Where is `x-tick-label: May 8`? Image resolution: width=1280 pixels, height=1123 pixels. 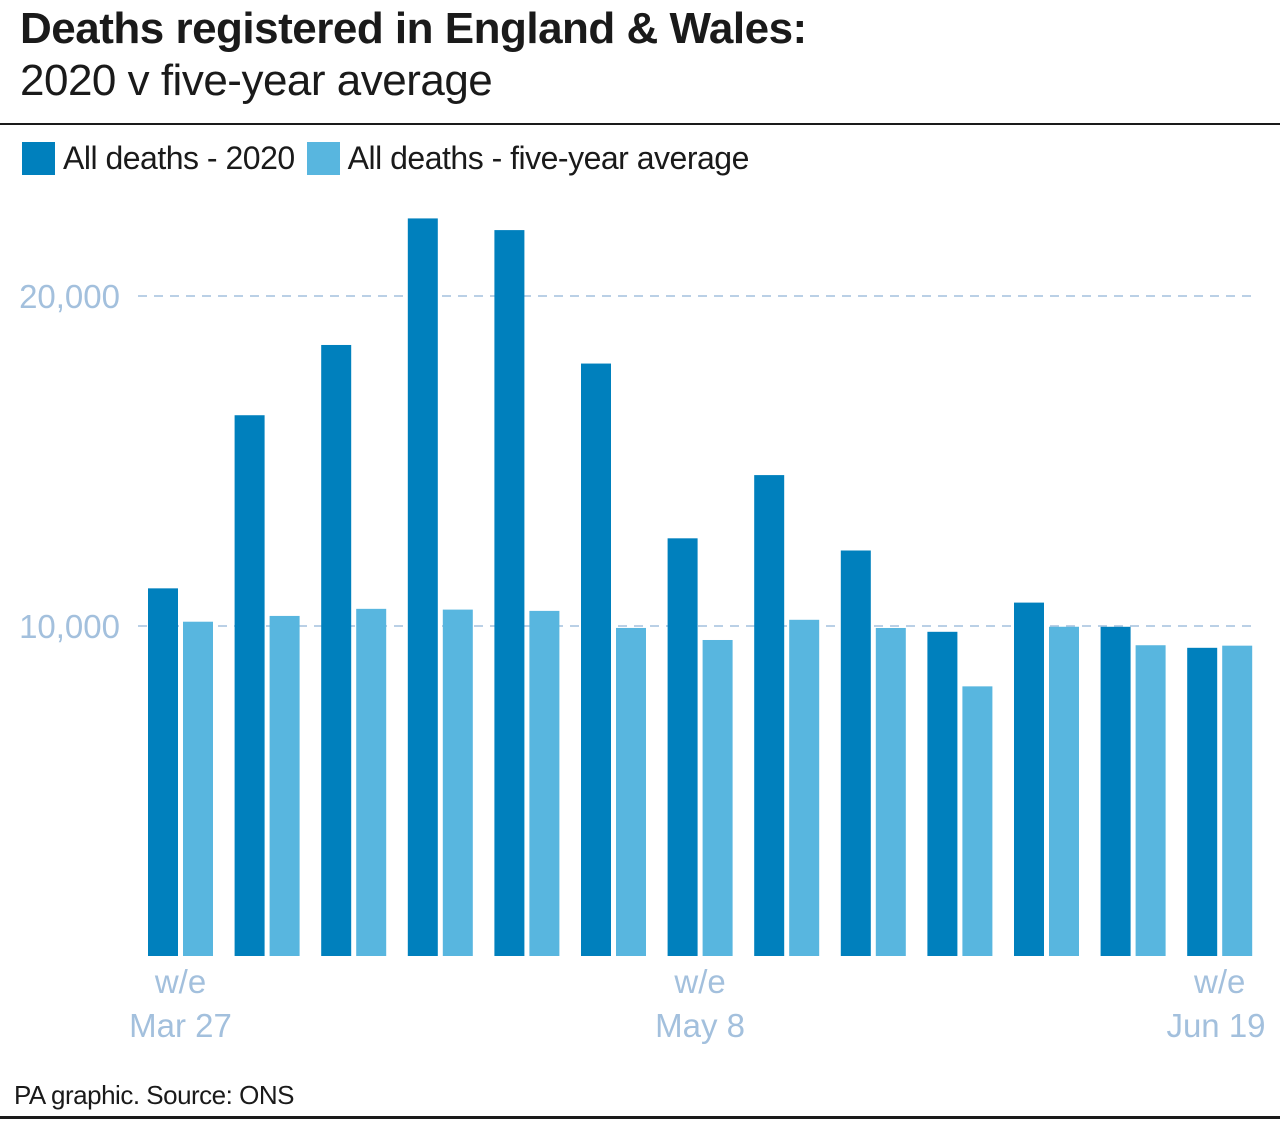
x-tick-label: May 8 is located at coordinates (700, 1025).